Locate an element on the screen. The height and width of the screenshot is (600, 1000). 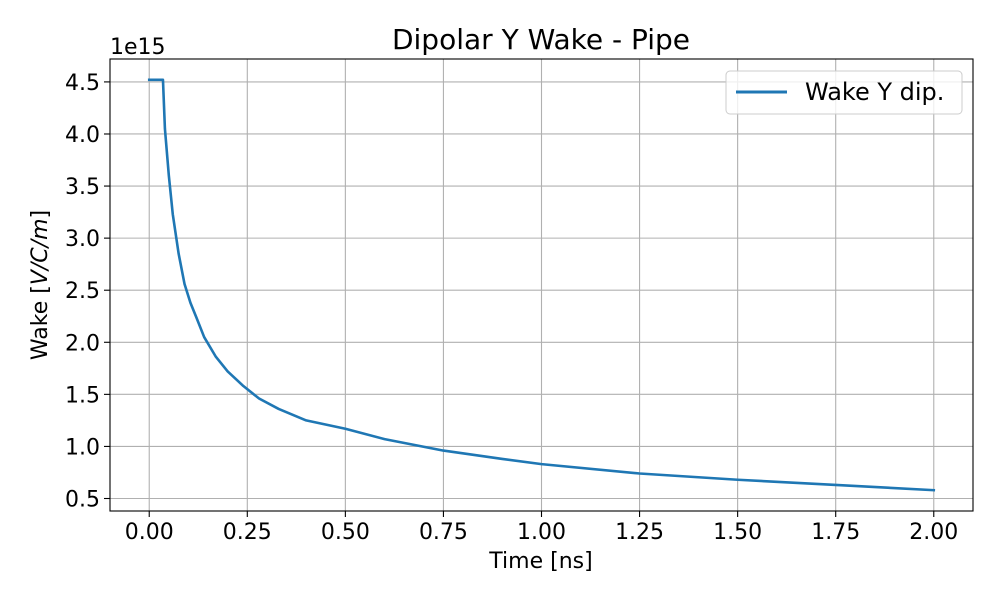
y-tick-label: 3.5 is located at coordinates (82, 187).